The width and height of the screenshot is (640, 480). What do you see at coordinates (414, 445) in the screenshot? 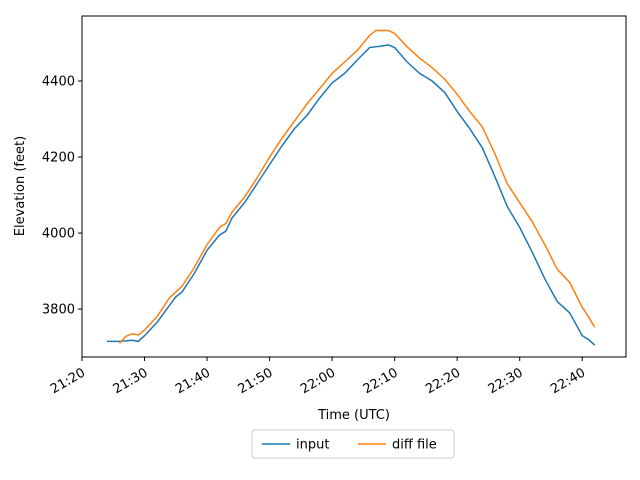
I see `legend-label: diff file` at bounding box center [414, 445].